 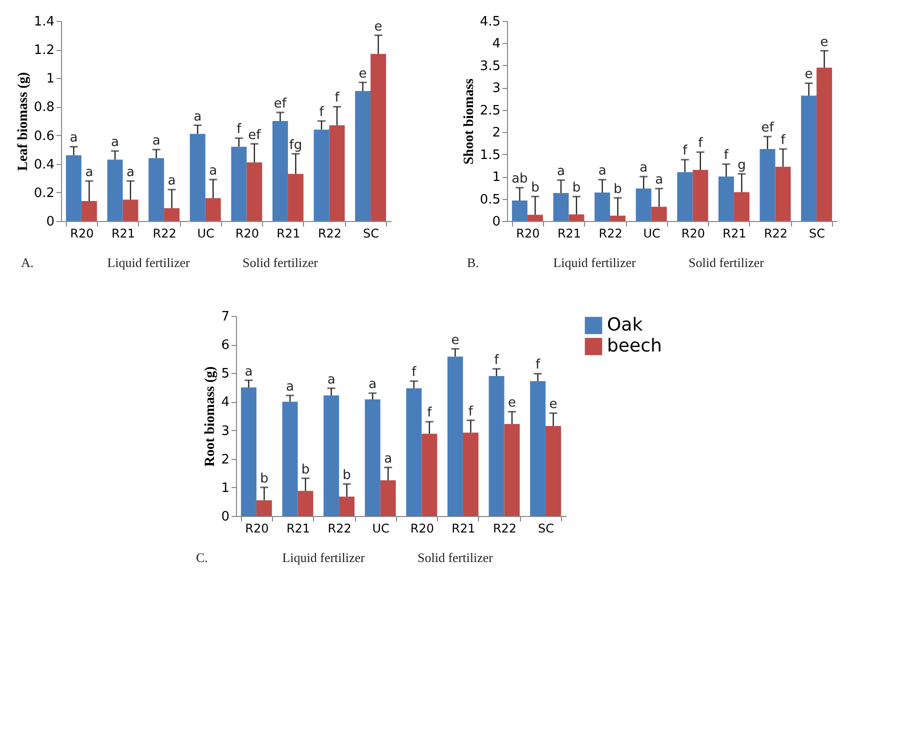 I want to click on data-label: g, so click(x=742, y=165).